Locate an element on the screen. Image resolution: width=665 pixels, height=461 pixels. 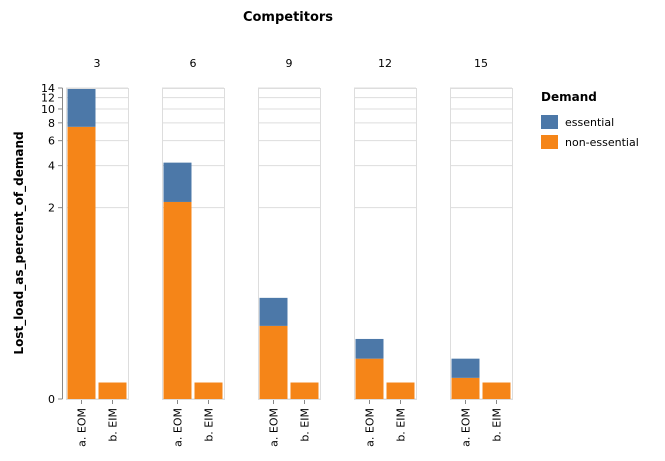
facet-panel-3: 3 a. EOM b. EIM is located at coordinates (97, 252).